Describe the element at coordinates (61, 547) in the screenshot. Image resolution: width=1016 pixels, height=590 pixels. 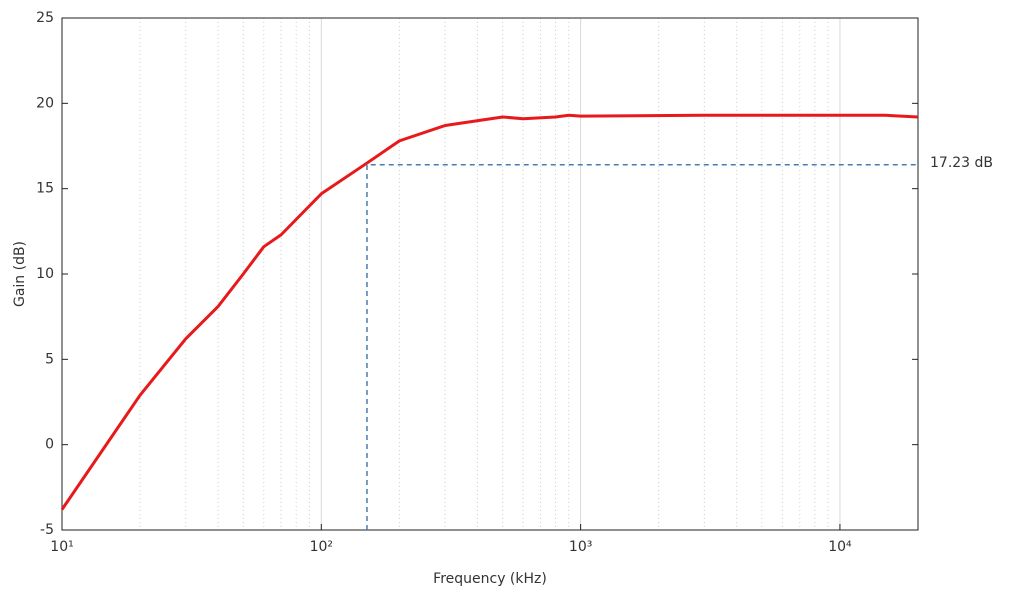
I see `x-tick-label: 10¹` at that location.